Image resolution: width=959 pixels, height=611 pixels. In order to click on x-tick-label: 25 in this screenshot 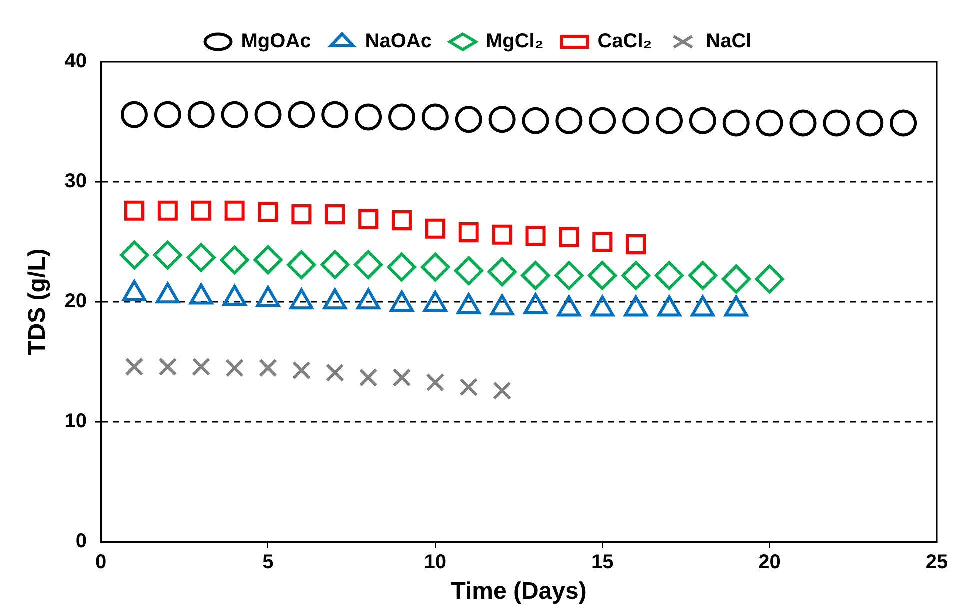, I will do `click(937, 563)`.